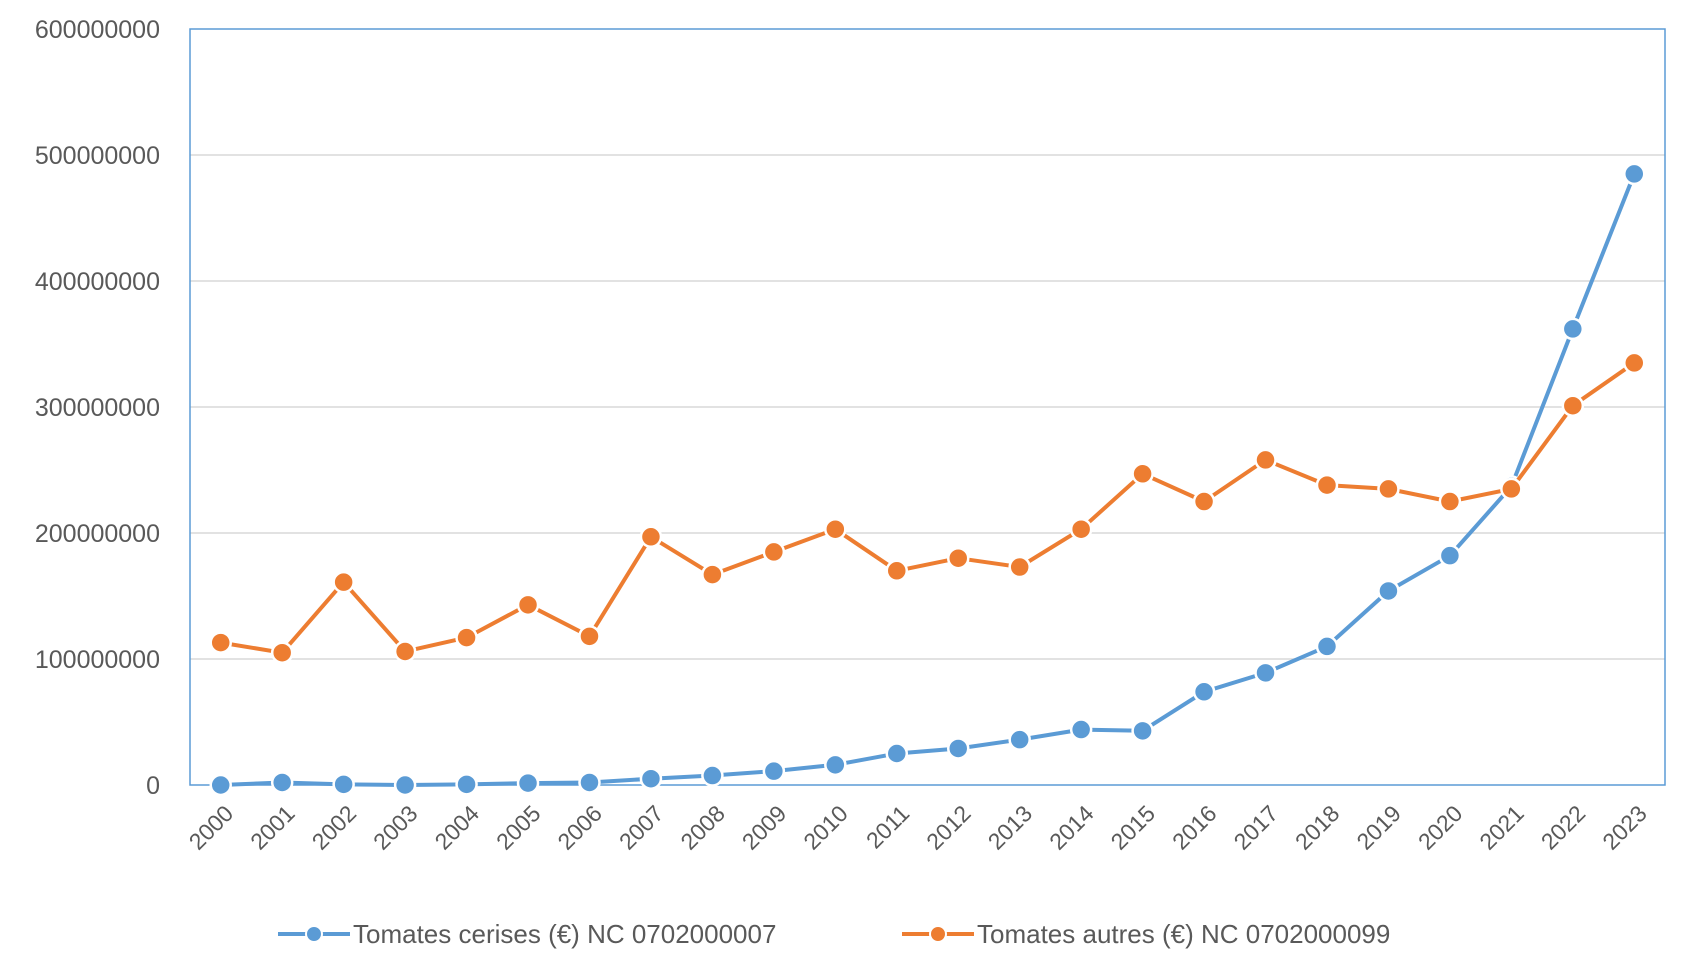 This screenshot has width=1686, height=968. I want to click on legend-item: Tomates autres (€) NC 0702000099, so click(1146, 934).